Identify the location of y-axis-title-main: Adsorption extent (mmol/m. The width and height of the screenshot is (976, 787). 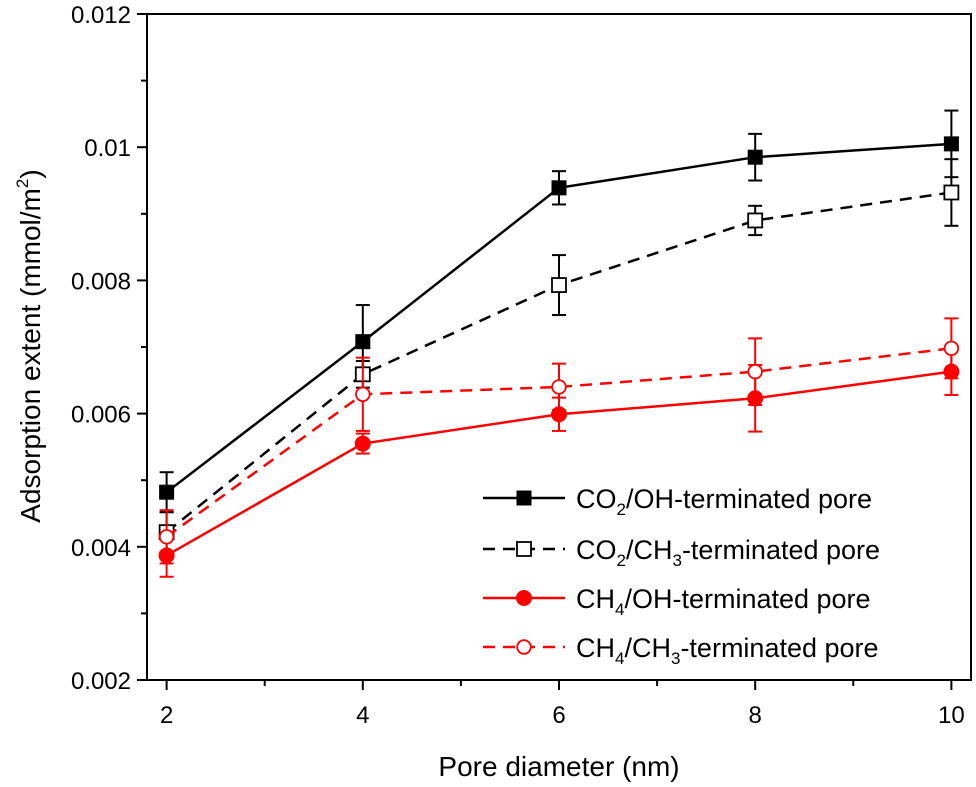
(30, 355).